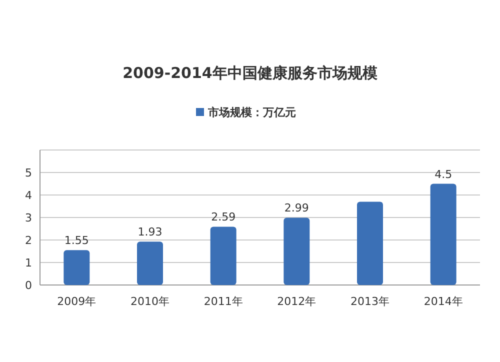 Image resolution: width=500 pixels, height=362 pixels. What do you see at coordinates (28, 240) in the screenshot?
I see `y-tick-label: 2` at bounding box center [28, 240].